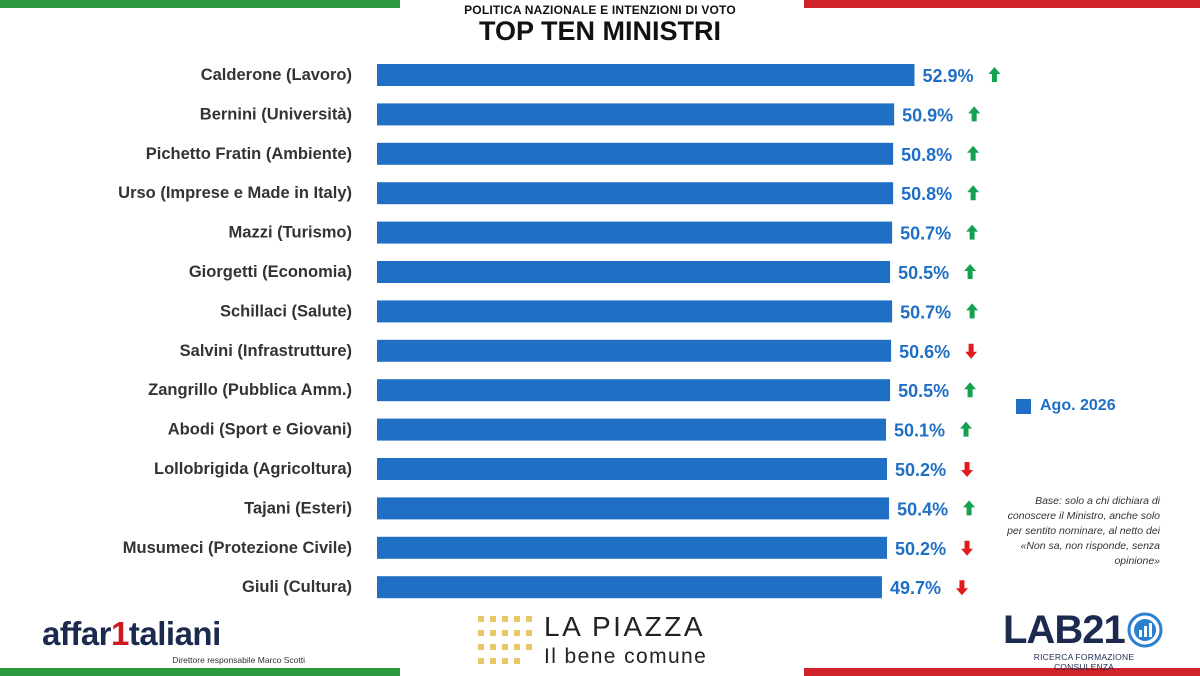 Image resolution: width=1200 pixels, height=676 pixels. What do you see at coordinates (270, 272) in the screenshot?
I see `category-label: Giorgetti (Economia)` at bounding box center [270, 272].